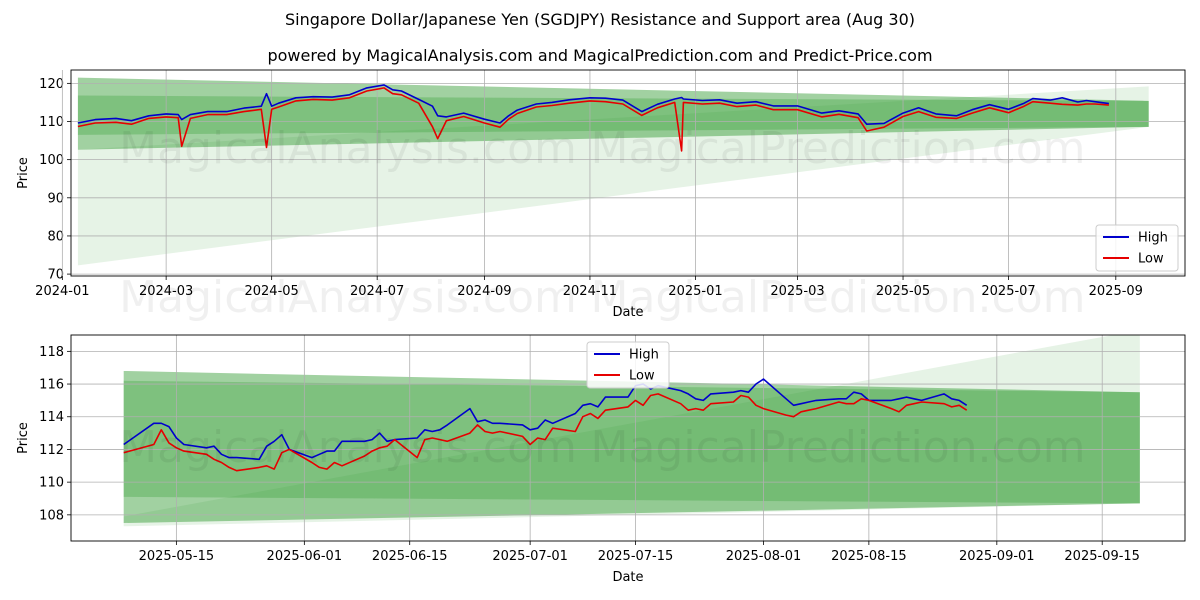 Image resolution: width=1200 pixels, height=600 pixels. Describe the element at coordinates (903, 291) in the screenshot. I see `x-tick-label: 2025-05` at that location.